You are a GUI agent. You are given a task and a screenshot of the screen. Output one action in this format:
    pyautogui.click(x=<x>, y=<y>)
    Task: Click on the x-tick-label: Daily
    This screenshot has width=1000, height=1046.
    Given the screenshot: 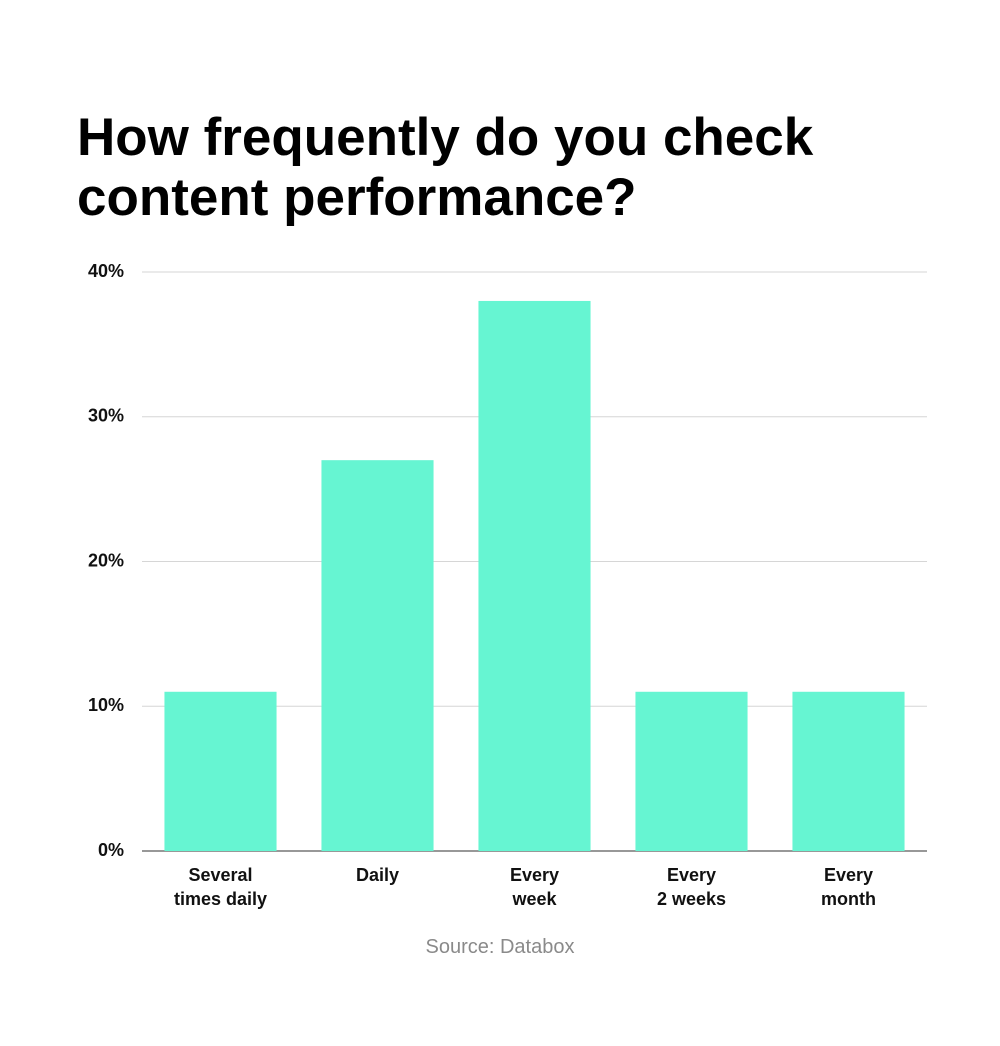 What is the action you would take?
    pyautogui.click(x=377, y=875)
    